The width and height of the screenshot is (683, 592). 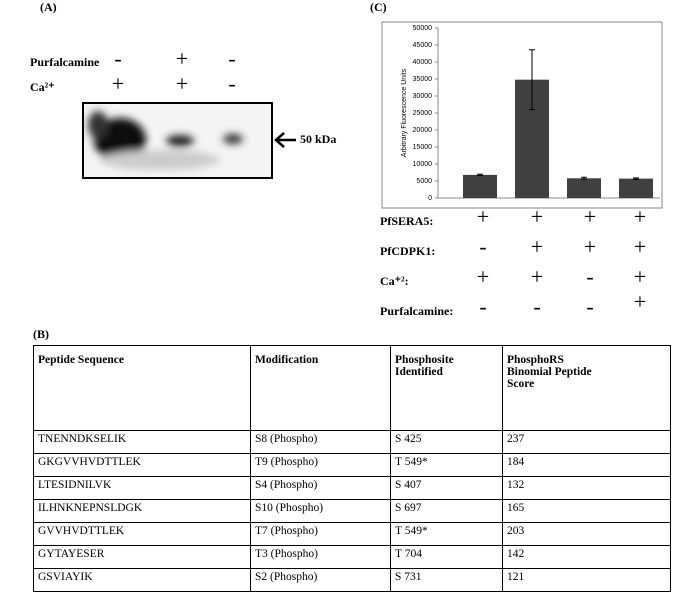 What do you see at coordinates (404, 112) in the screenshot?
I see `y-axis-label: Arbitrary Fluorescence Units` at bounding box center [404, 112].